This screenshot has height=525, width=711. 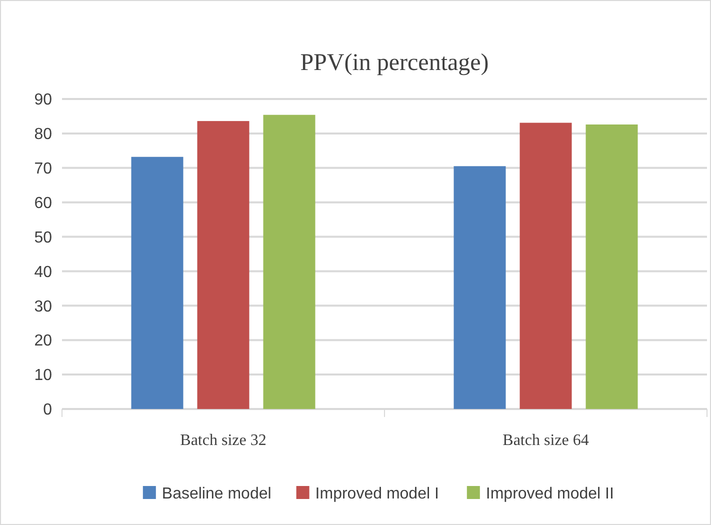 What do you see at coordinates (43, 100) in the screenshot?
I see `y-tick-label: 90` at bounding box center [43, 100].